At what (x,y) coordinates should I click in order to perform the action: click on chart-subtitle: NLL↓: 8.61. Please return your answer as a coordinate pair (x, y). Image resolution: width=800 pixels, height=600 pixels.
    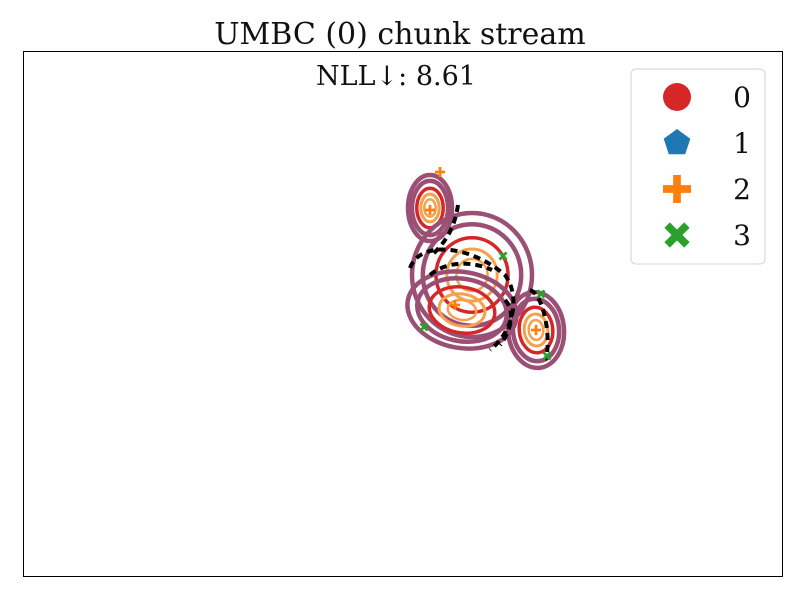
    Looking at the image, I should click on (396, 76).